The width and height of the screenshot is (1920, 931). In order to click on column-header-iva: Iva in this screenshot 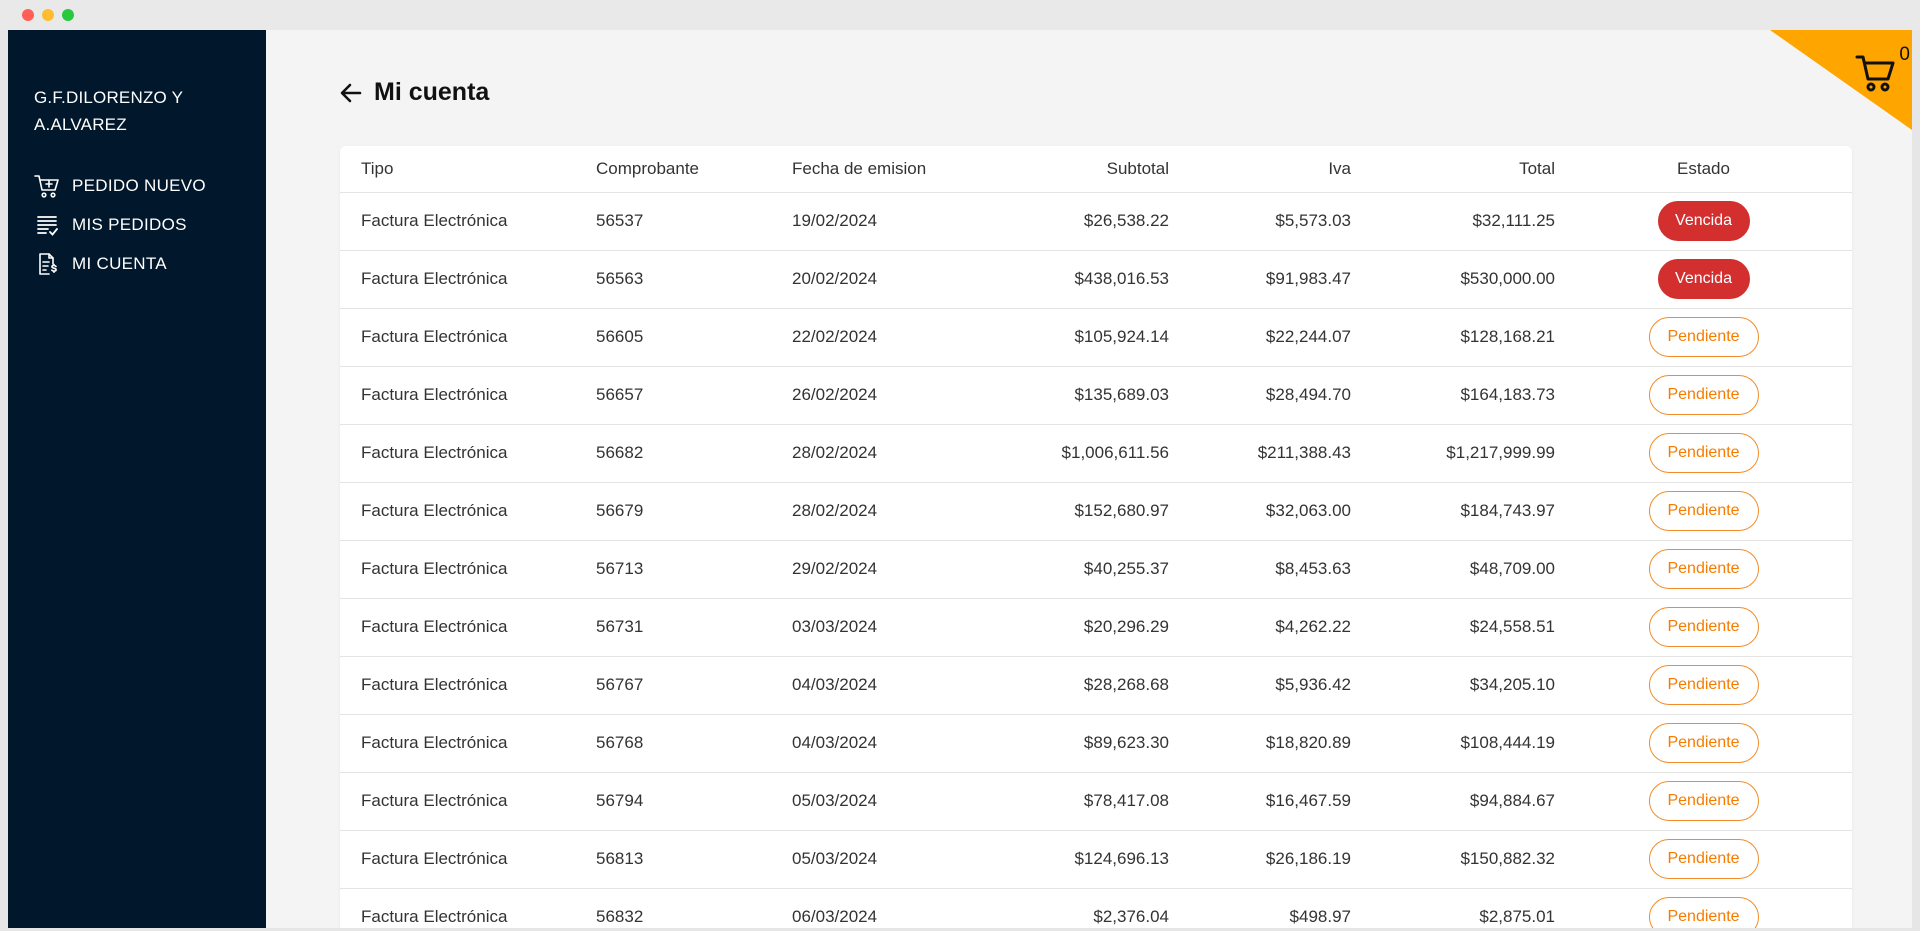, I will do `click(1260, 169)`.